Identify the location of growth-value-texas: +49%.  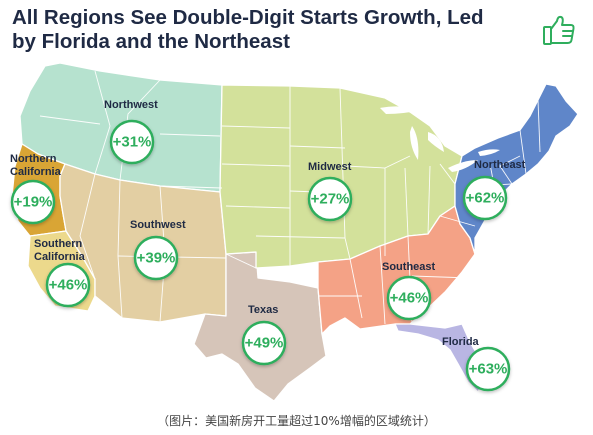
(264, 343).